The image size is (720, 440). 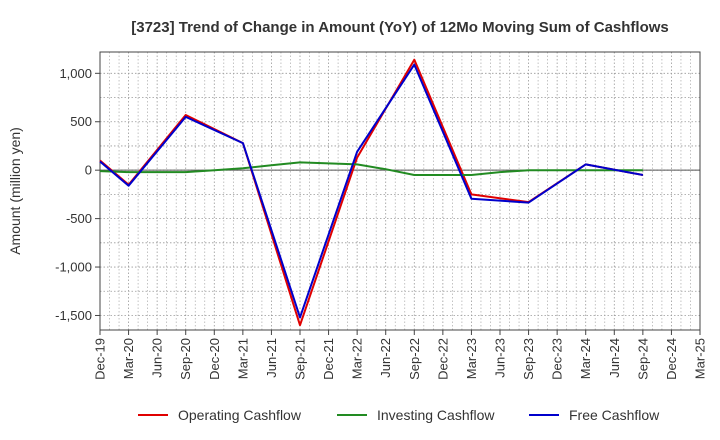 What do you see at coordinates (671, 359) in the screenshot?
I see `x-tick-label: Dec-24` at bounding box center [671, 359].